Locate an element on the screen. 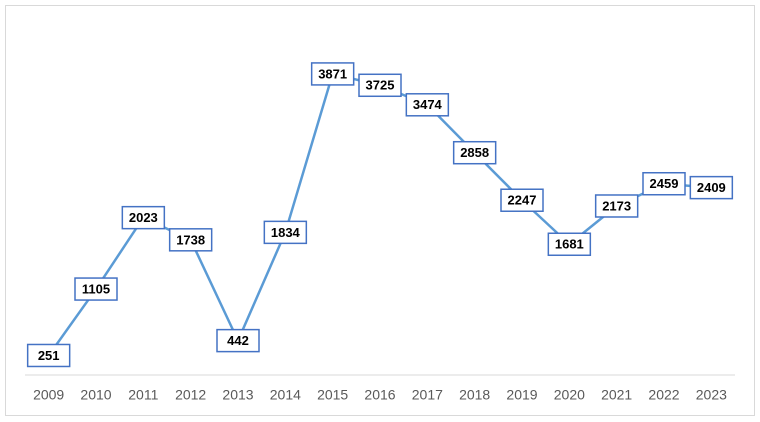 The height and width of the screenshot is (422, 760). data-label: 1834 is located at coordinates (286, 232).